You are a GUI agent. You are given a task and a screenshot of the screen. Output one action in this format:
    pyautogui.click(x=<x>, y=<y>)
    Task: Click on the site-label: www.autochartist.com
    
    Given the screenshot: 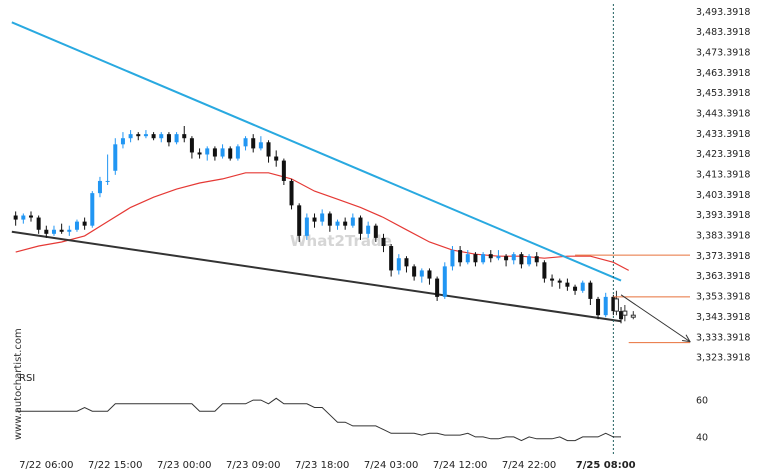 What is the action you would take?
    pyautogui.click(x=18, y=384)
    